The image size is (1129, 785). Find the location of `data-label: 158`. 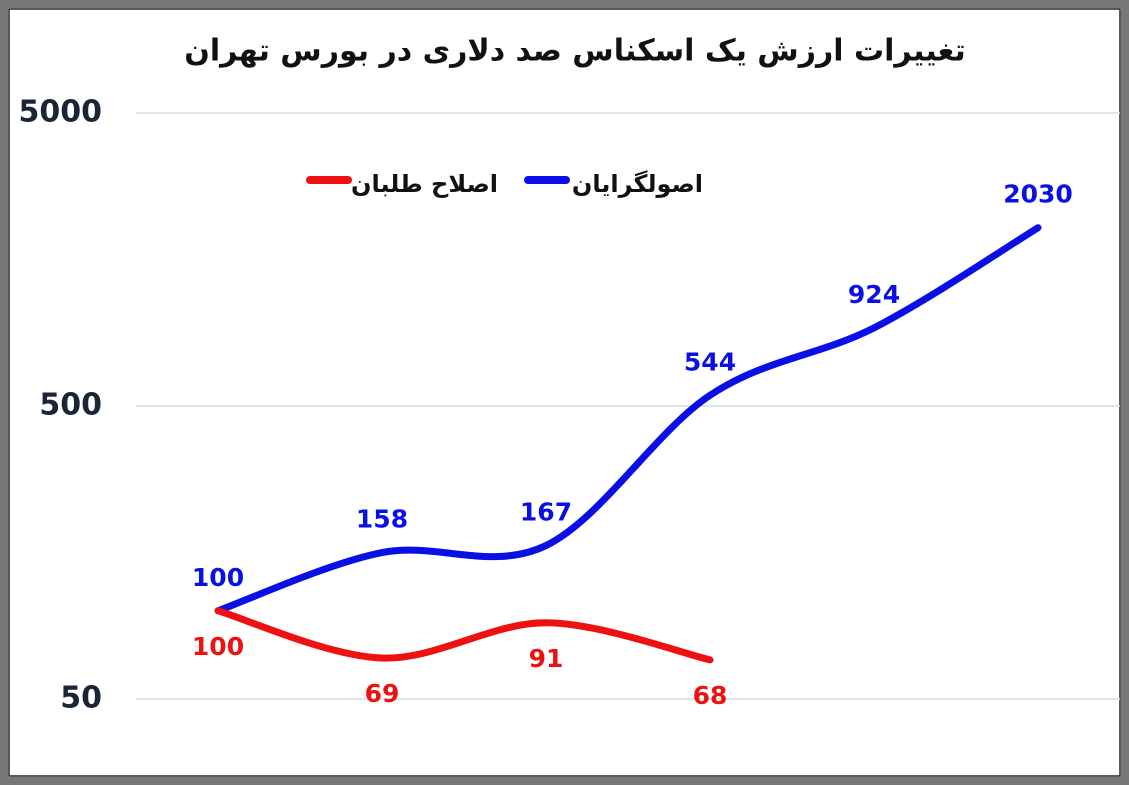

data-label: 158 is located at coordinates (382, 519).